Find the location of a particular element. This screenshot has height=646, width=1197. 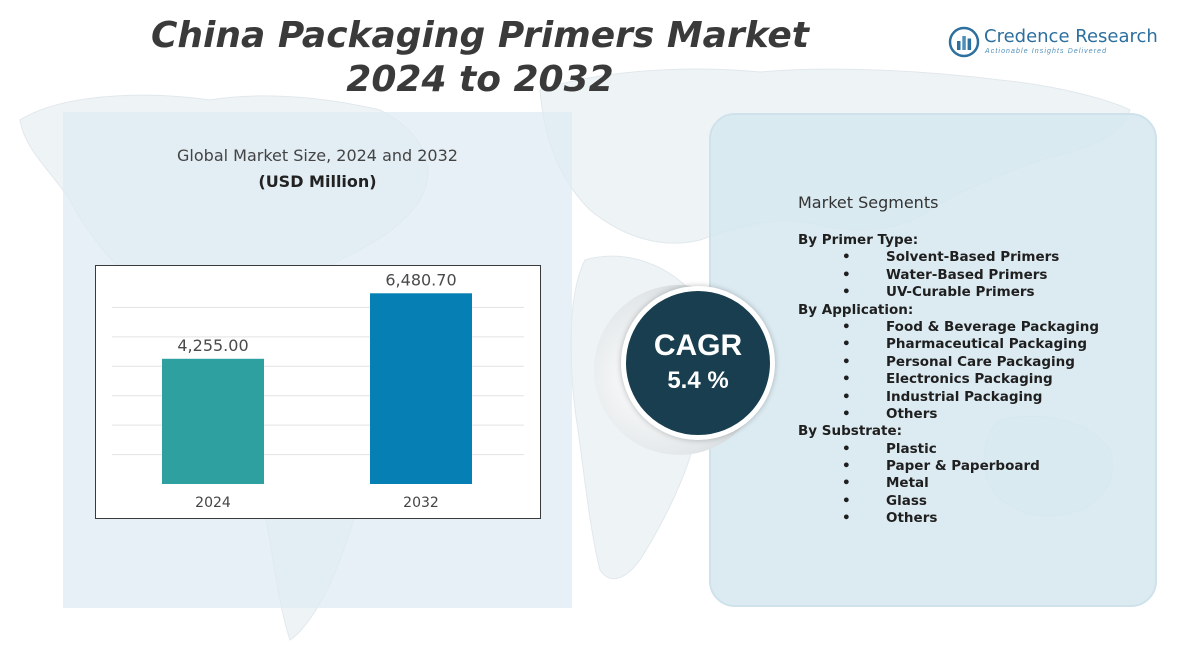

bar-chart-canvas: 4,255.00 2024 6,480.70 2032 is located at coordinates (318, 390).